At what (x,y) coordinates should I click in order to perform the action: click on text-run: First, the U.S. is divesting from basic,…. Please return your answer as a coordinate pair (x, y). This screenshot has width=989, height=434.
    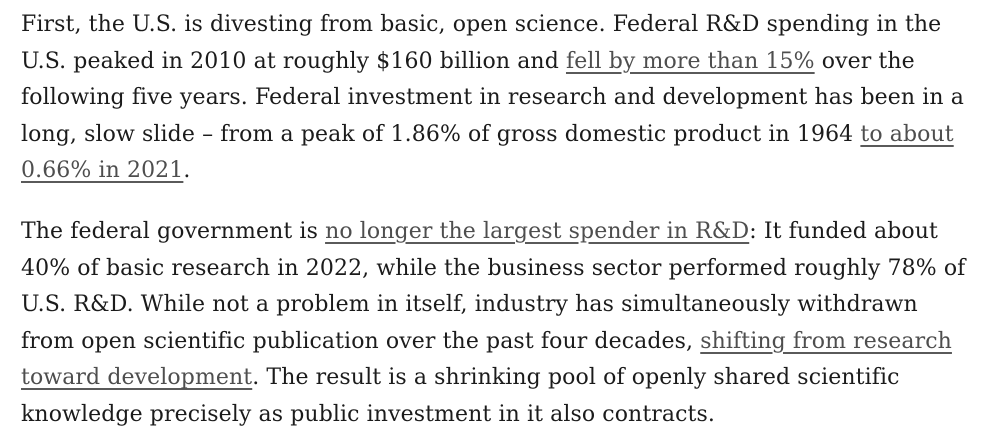
    Looking at the image, I should click on (481, 43).